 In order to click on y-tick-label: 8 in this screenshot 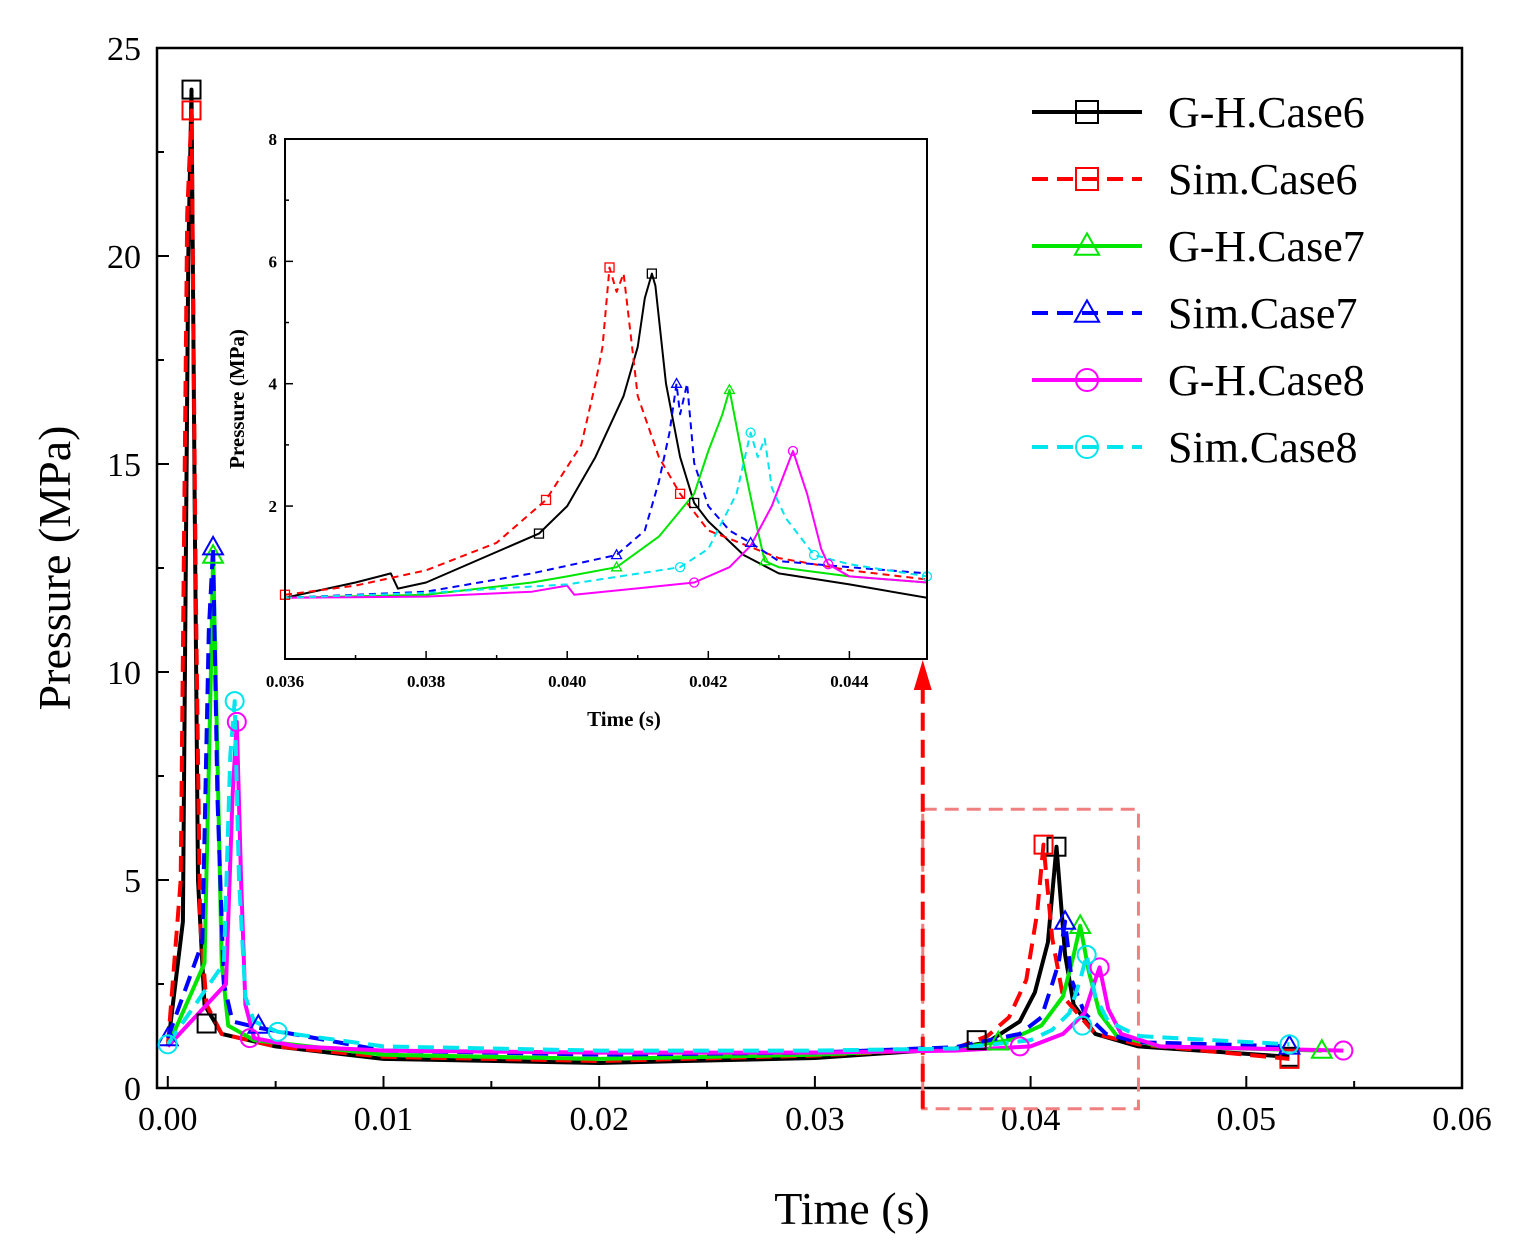, I will do `click(273, 139)`.